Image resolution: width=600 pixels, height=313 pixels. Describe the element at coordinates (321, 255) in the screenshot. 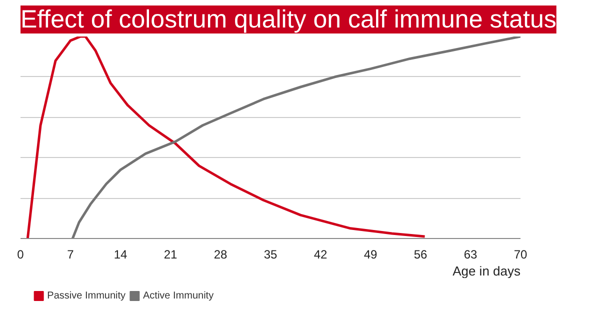

I see `x-tick-label: 42` at that location.